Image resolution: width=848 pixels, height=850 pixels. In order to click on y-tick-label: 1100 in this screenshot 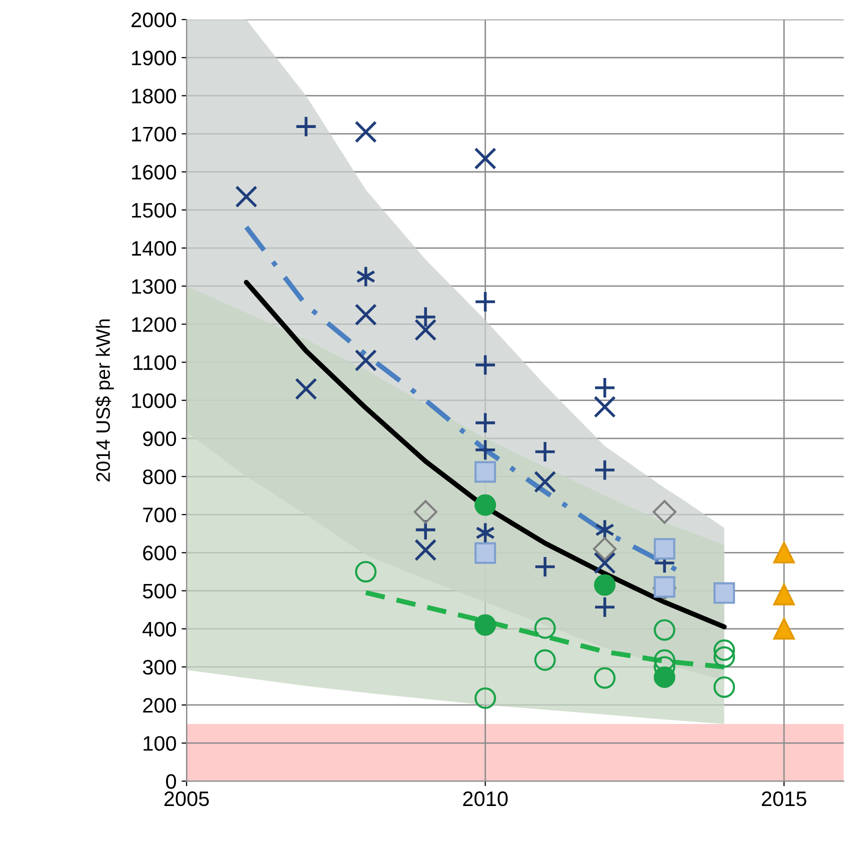, I will do `click(155, 362)`.